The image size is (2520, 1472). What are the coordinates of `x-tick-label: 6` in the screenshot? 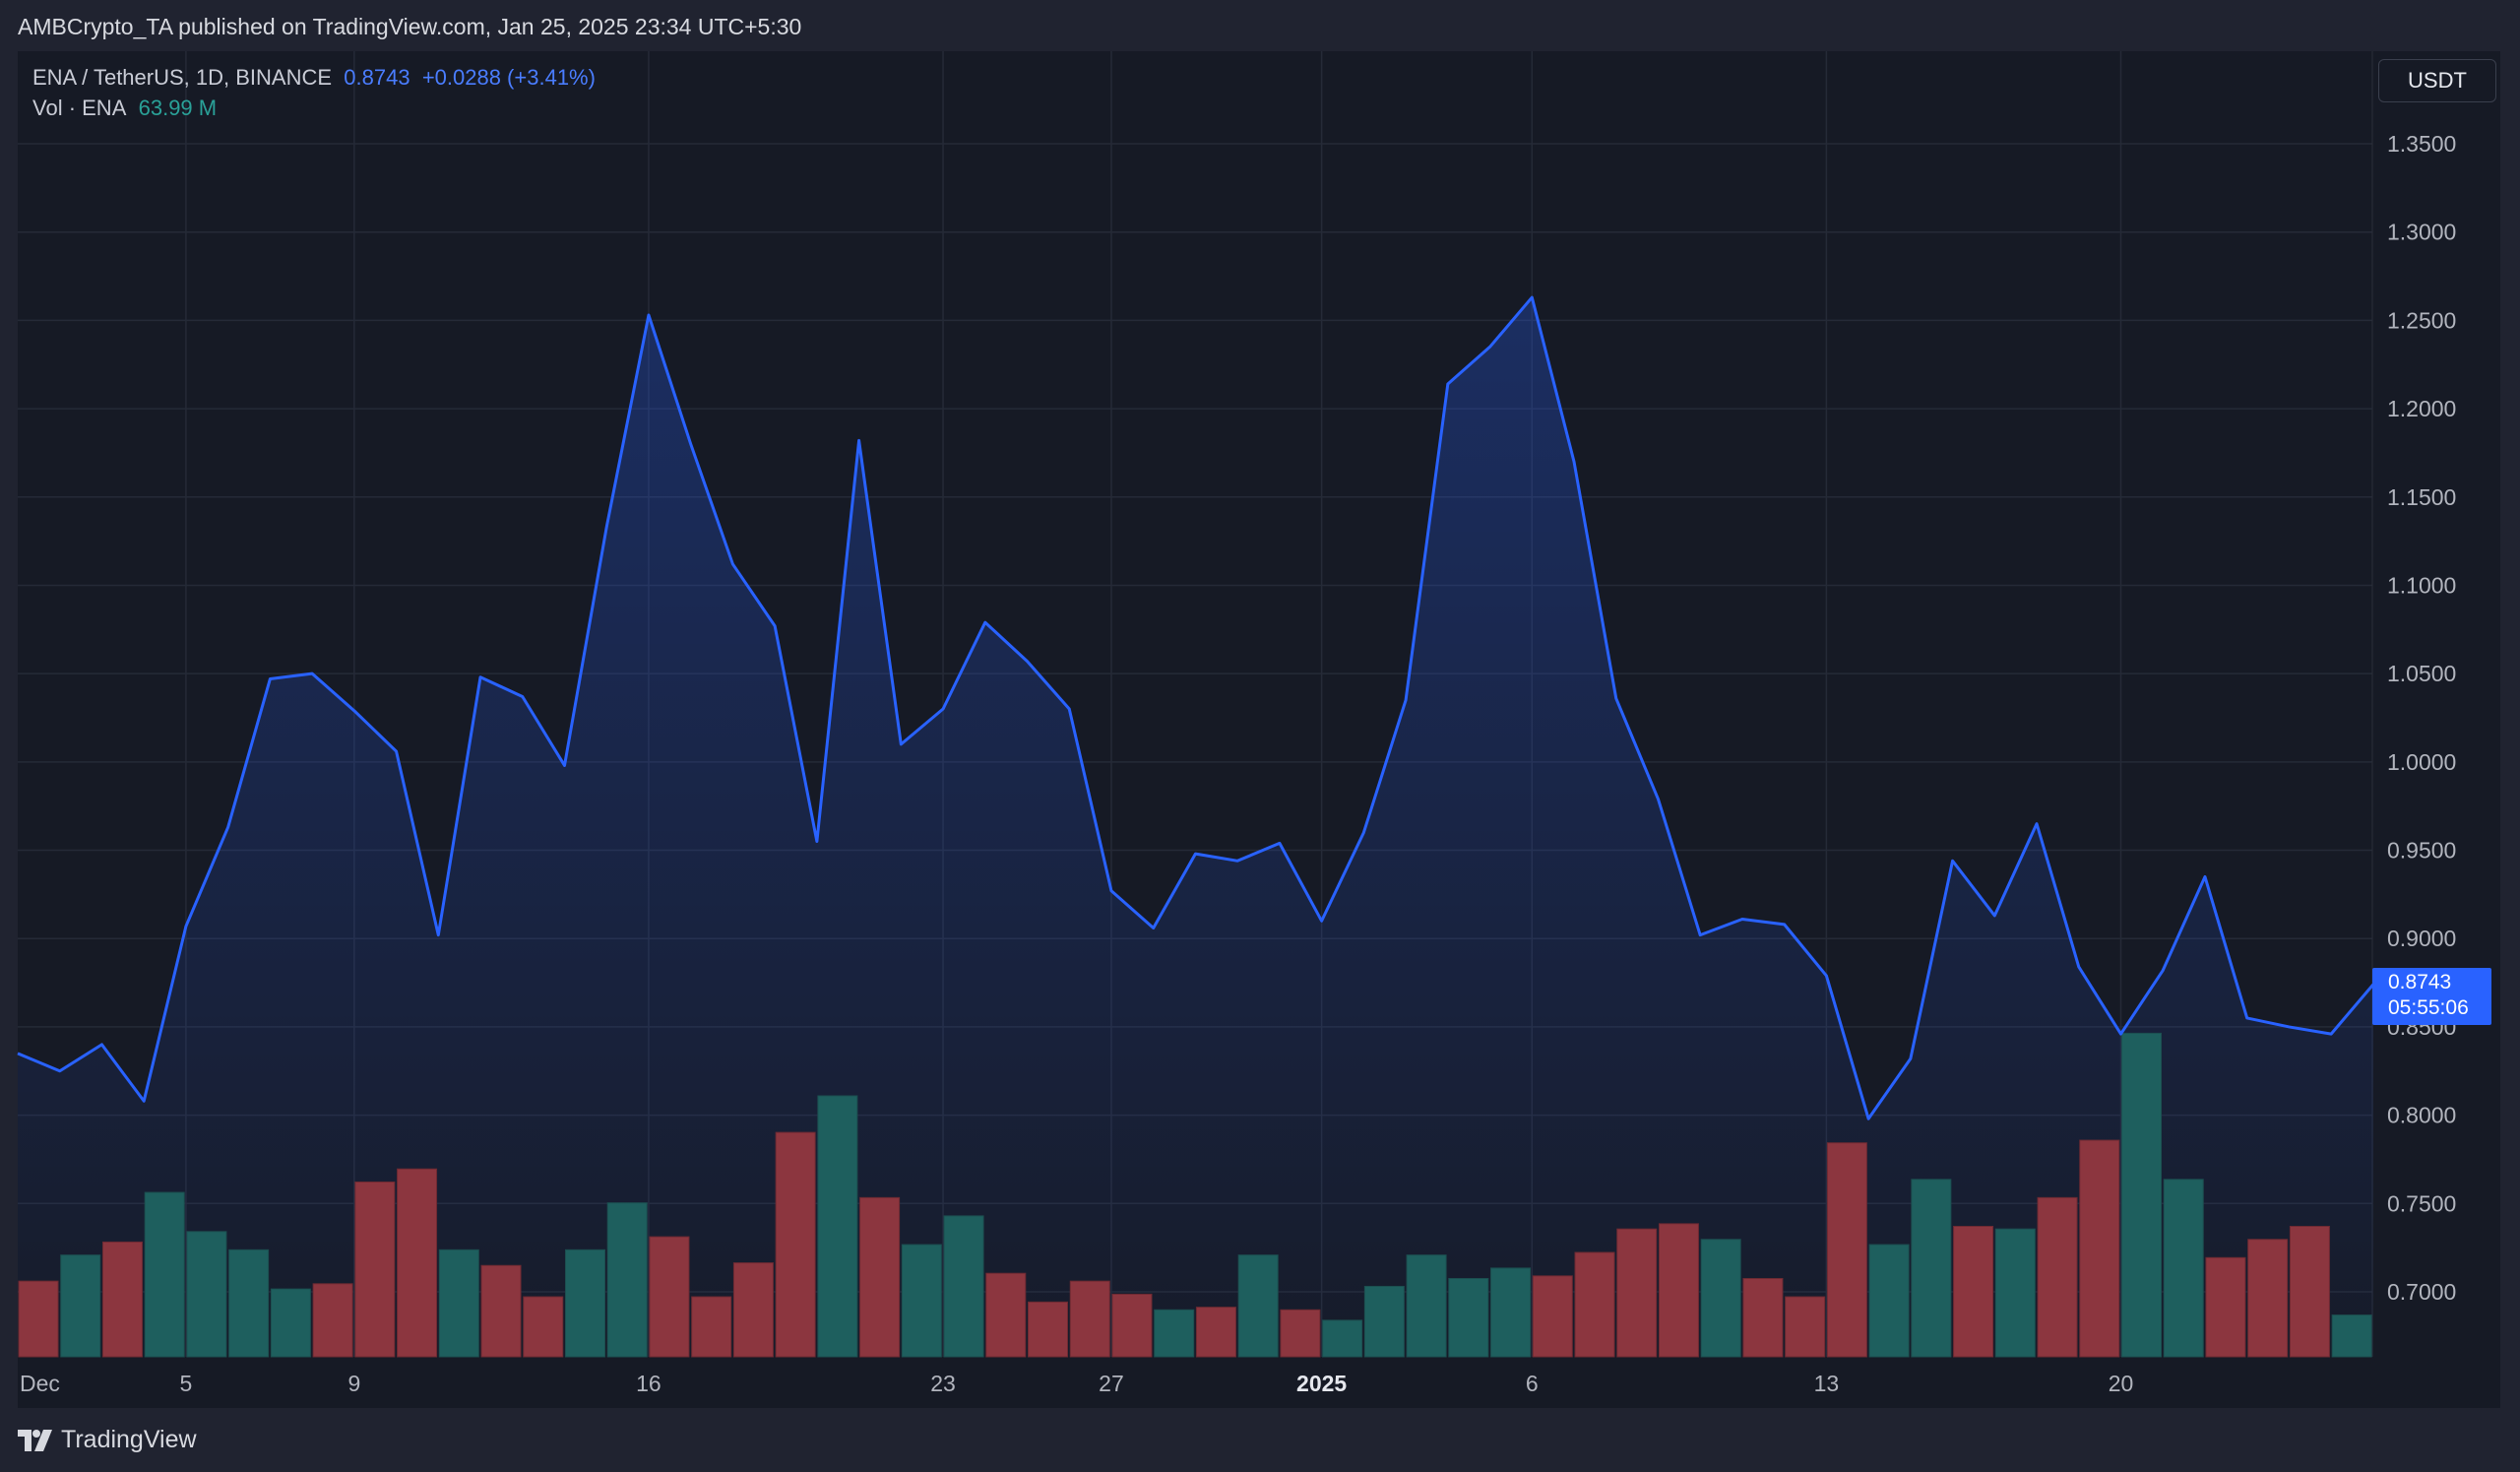 It's located at (1532, 1383).